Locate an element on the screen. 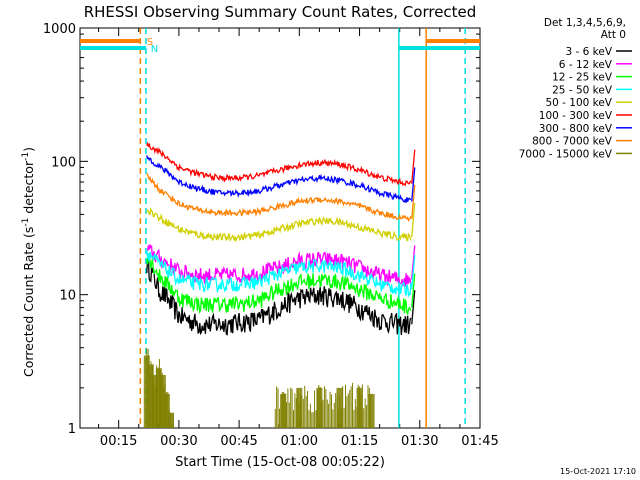  x-tick-label: 00:45 is located at coordinates (238, 441).